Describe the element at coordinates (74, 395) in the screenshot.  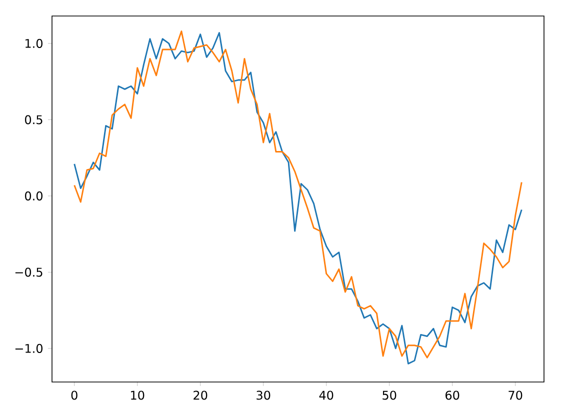
I see `x-tick-label: 0` at that location.